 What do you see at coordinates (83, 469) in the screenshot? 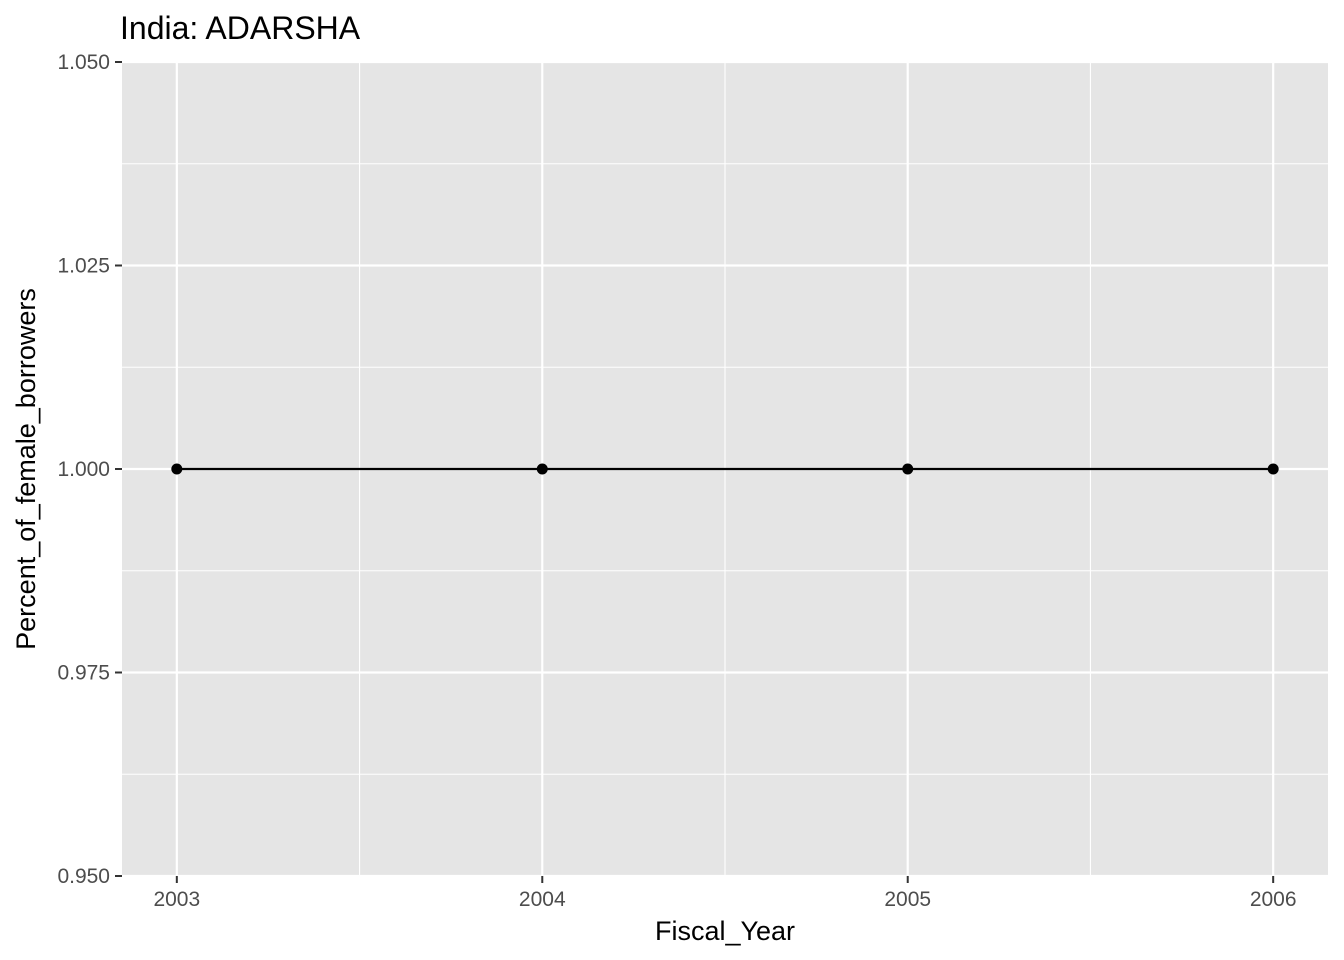
I see `y-tick-label: 1.000` at bounding box center [83, 469].